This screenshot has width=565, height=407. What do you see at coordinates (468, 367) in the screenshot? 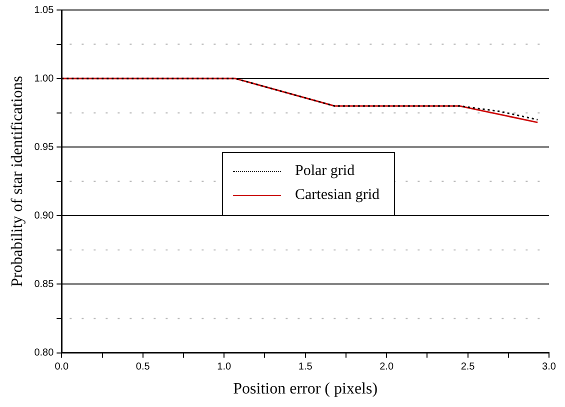
I see `x-tick-label: 2.5` at bounding box center [468, 367].